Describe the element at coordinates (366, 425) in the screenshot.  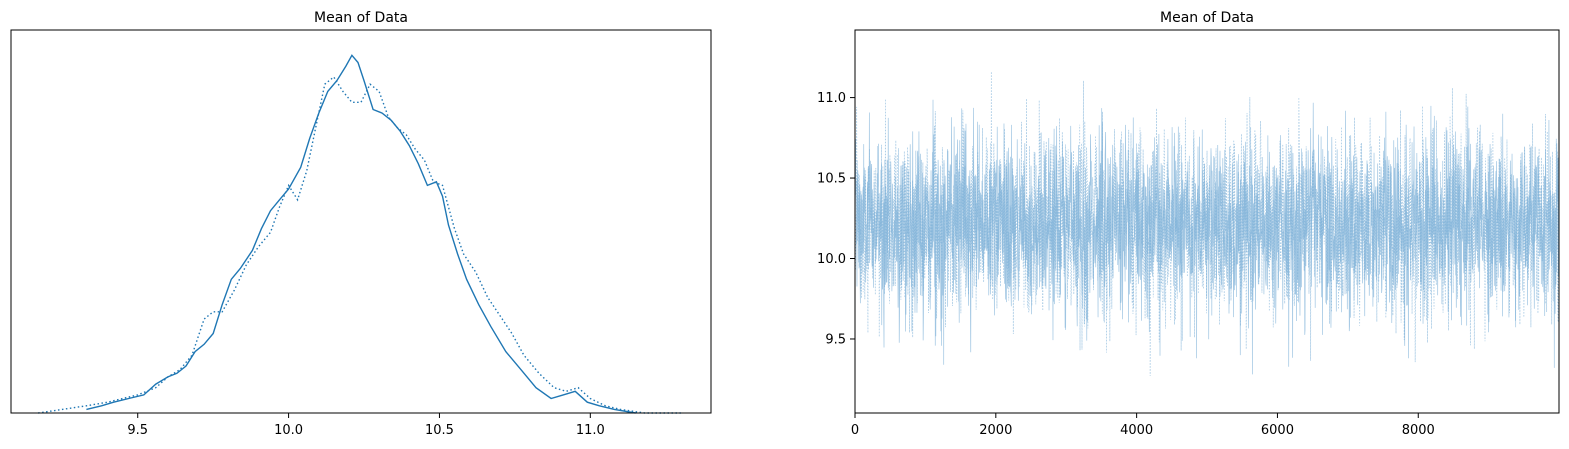
I see `density-x-ticks: 9.5 10.0 10.5 11.0` at that location.